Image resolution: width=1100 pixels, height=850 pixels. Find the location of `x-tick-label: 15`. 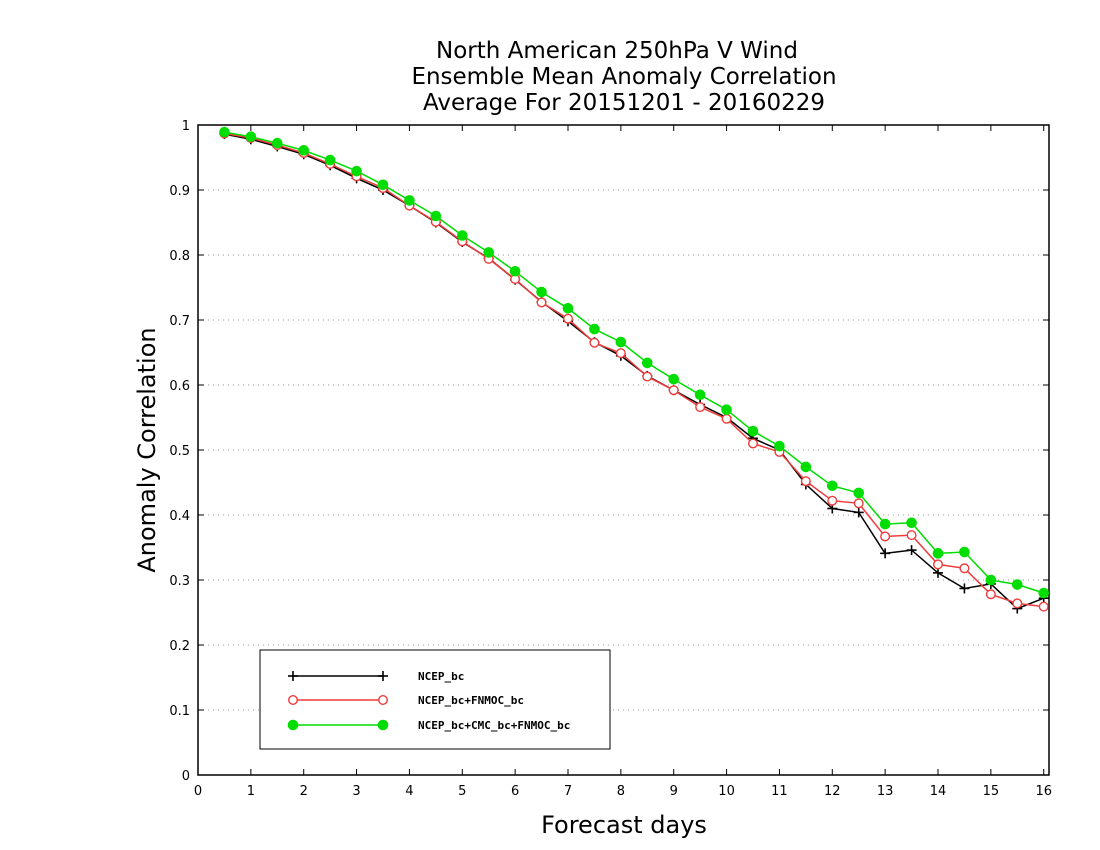

x-tick-label: 15 is located at coordinates (991, 791).